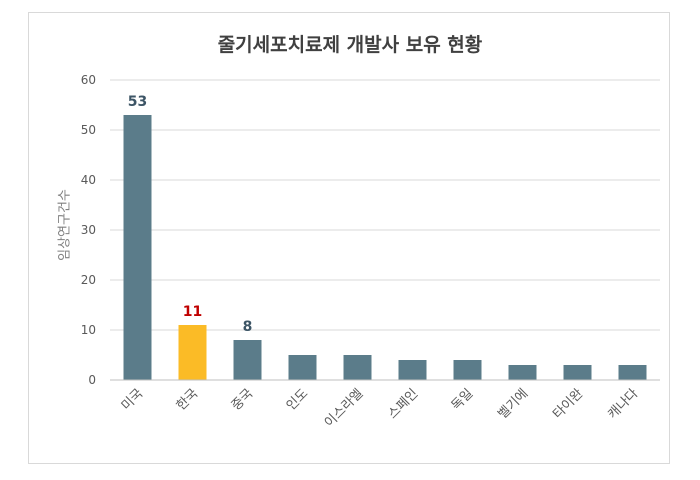 This screenshot has width=700, height=480. What do you see at coordinates (298, 400) in the screenshot?
I see `x-tick-label: 인도` at bounding box center [298, 400].